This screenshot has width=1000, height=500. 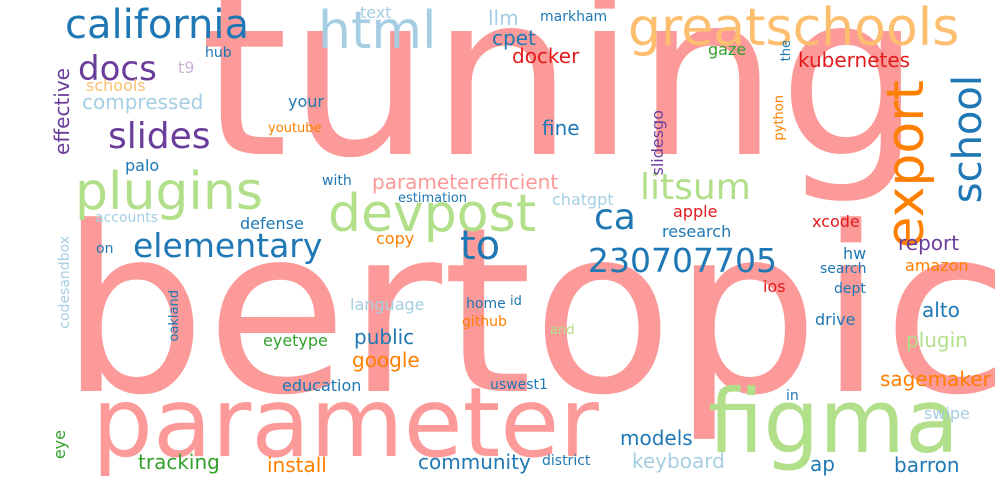 I want to click on word-t9: t9, so click(x=186, y=67).